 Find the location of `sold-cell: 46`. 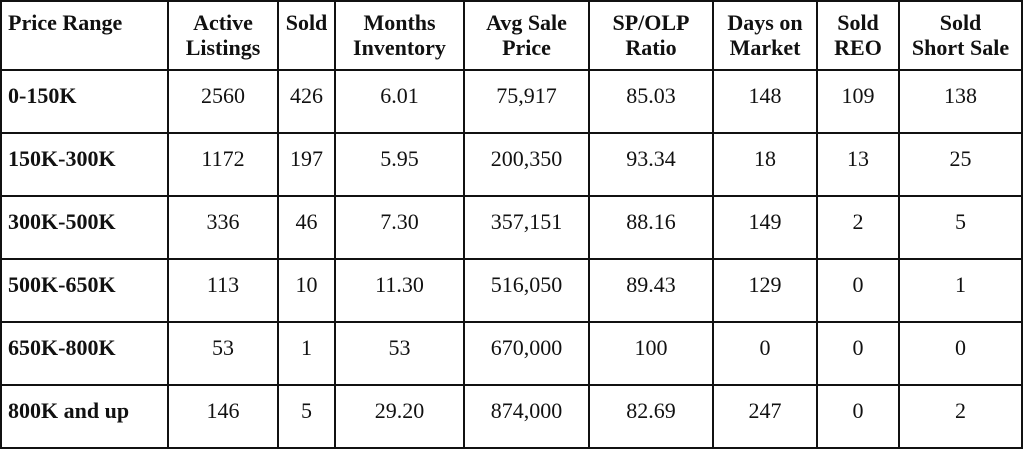

sold-cell: 46 is located at coordinates (306, 227).